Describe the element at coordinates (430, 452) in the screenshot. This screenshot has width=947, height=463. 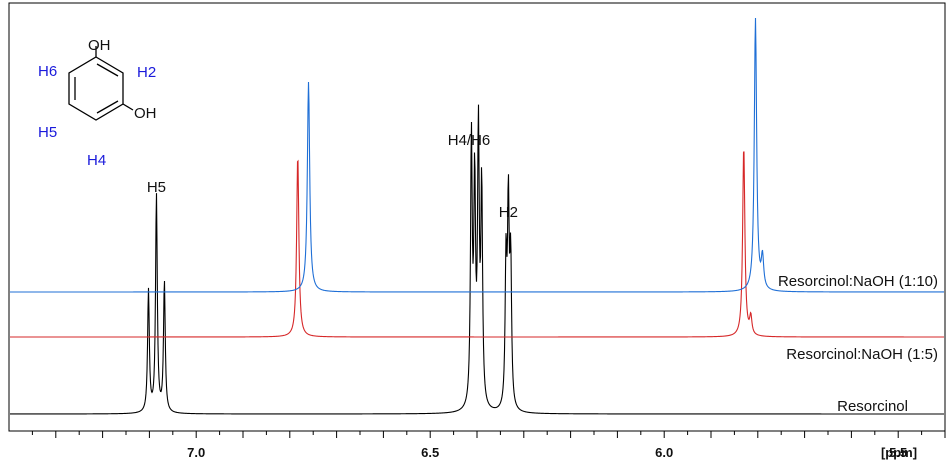
I see `x-tick-label-1: 6.5` at that location.